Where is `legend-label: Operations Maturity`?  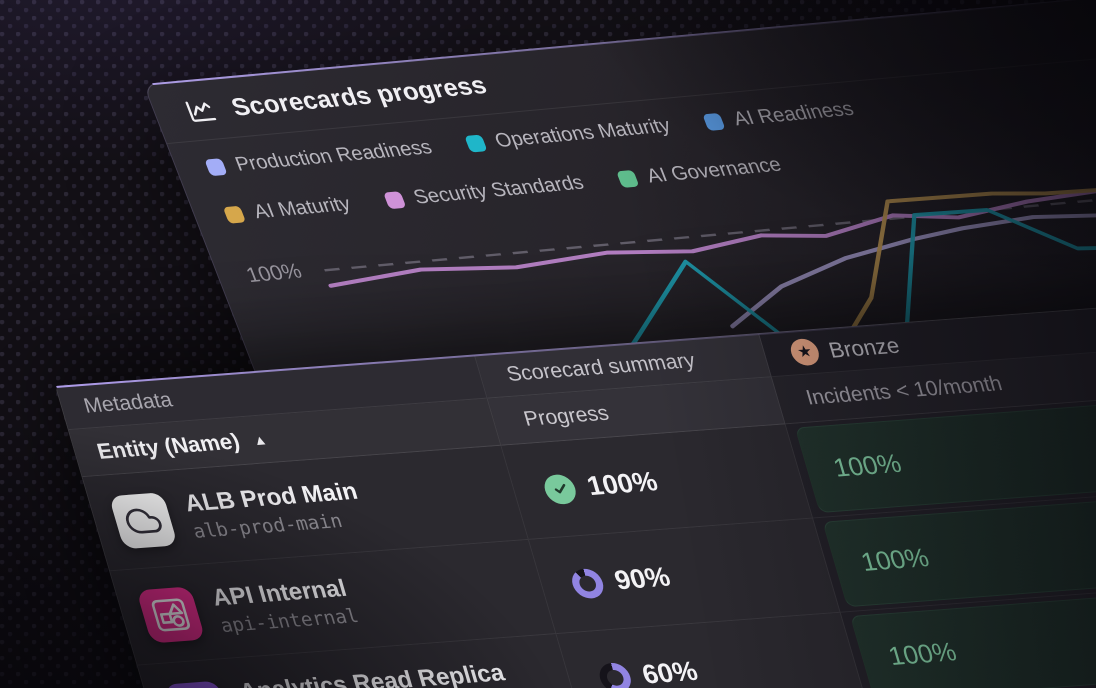
legend-label: Operations Maturity is located at coordinates (582, 133).